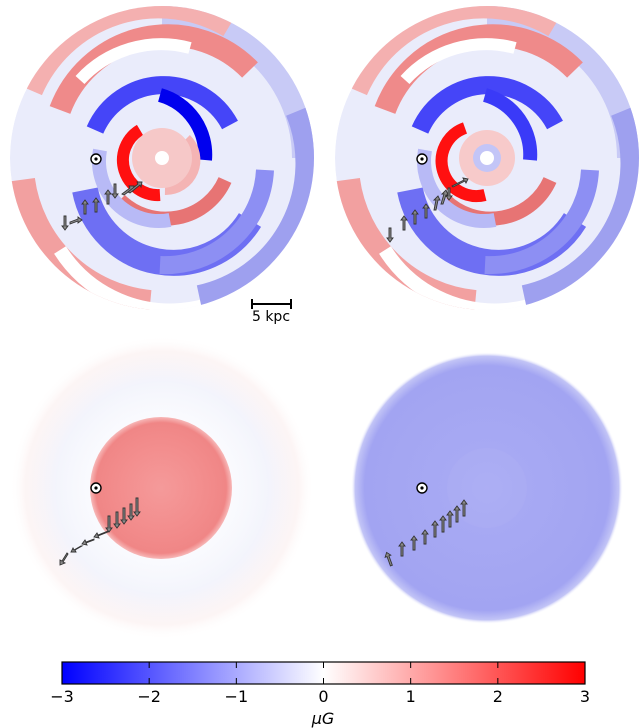  Describe the element at coordinates (426, 533) in the screenshot. I see `field-arrows-bottom-right` at that location.